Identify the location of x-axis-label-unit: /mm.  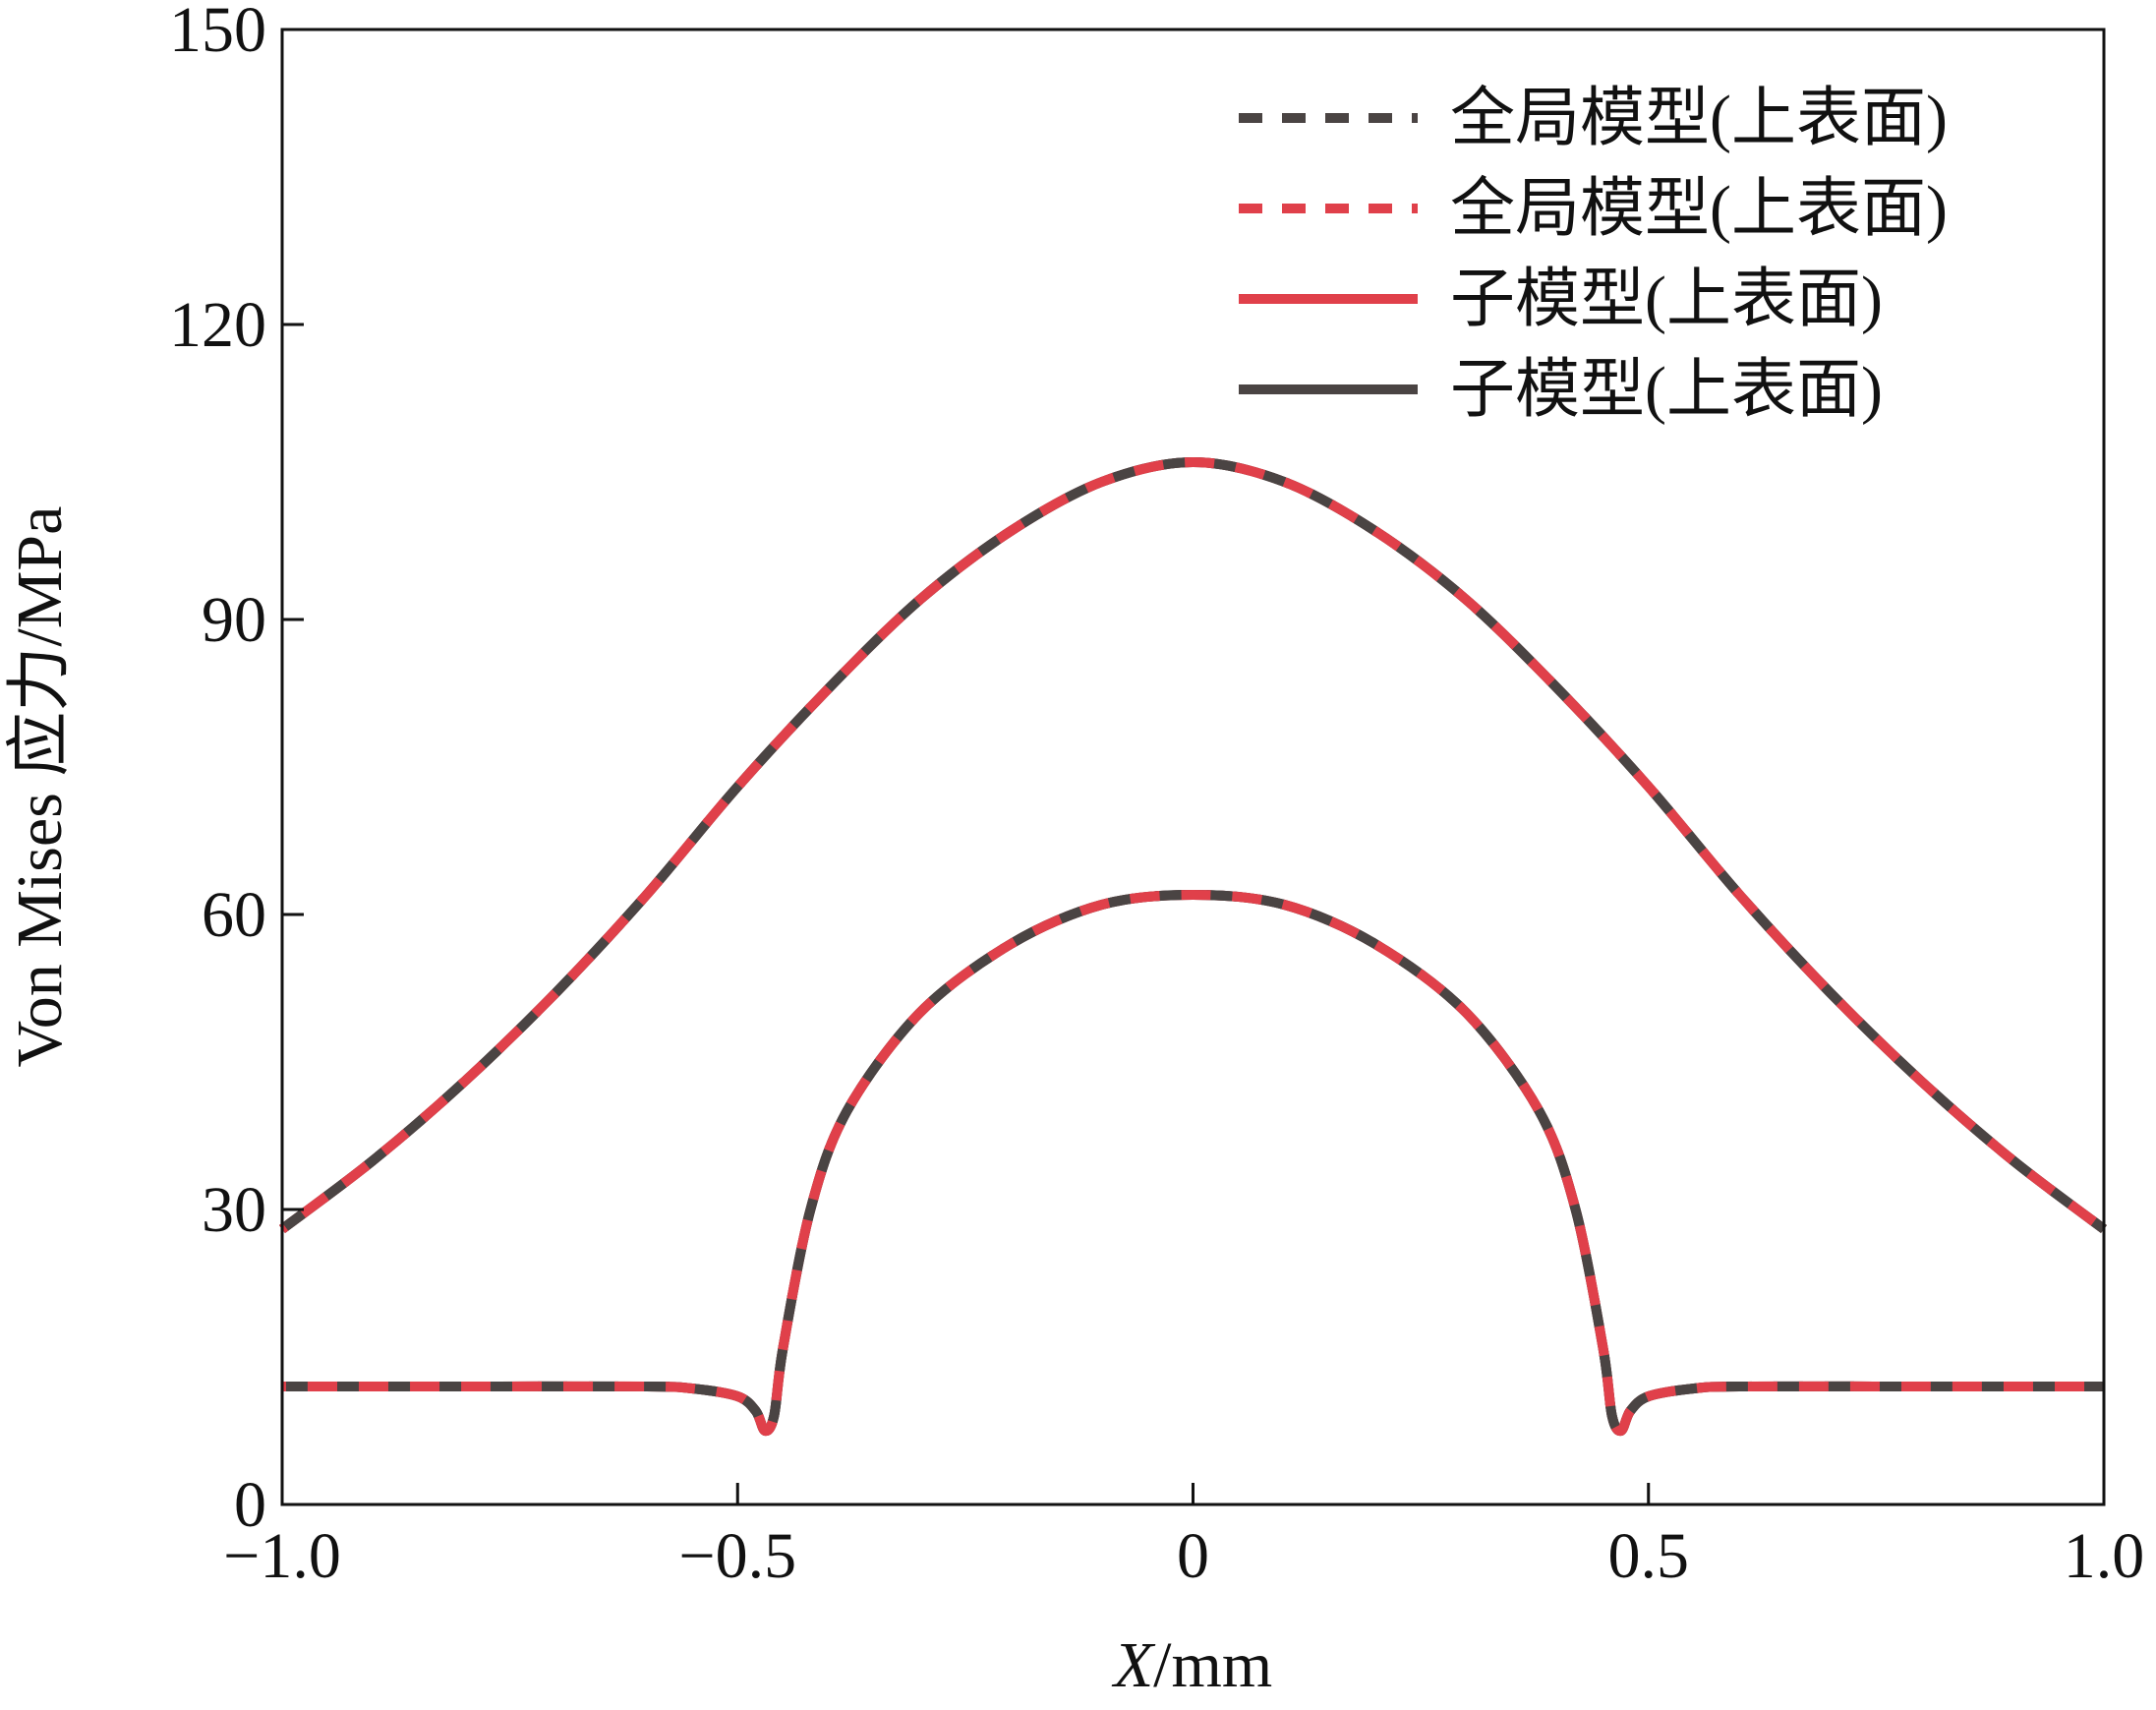
(1213, 1665).